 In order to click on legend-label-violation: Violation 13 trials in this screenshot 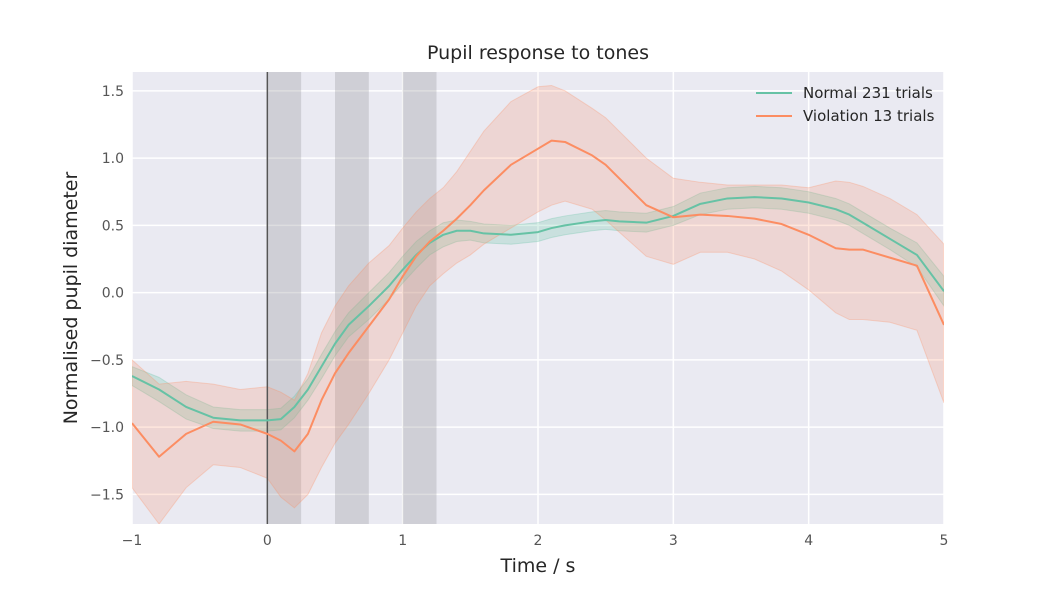, I will do `click(869, 116)`.